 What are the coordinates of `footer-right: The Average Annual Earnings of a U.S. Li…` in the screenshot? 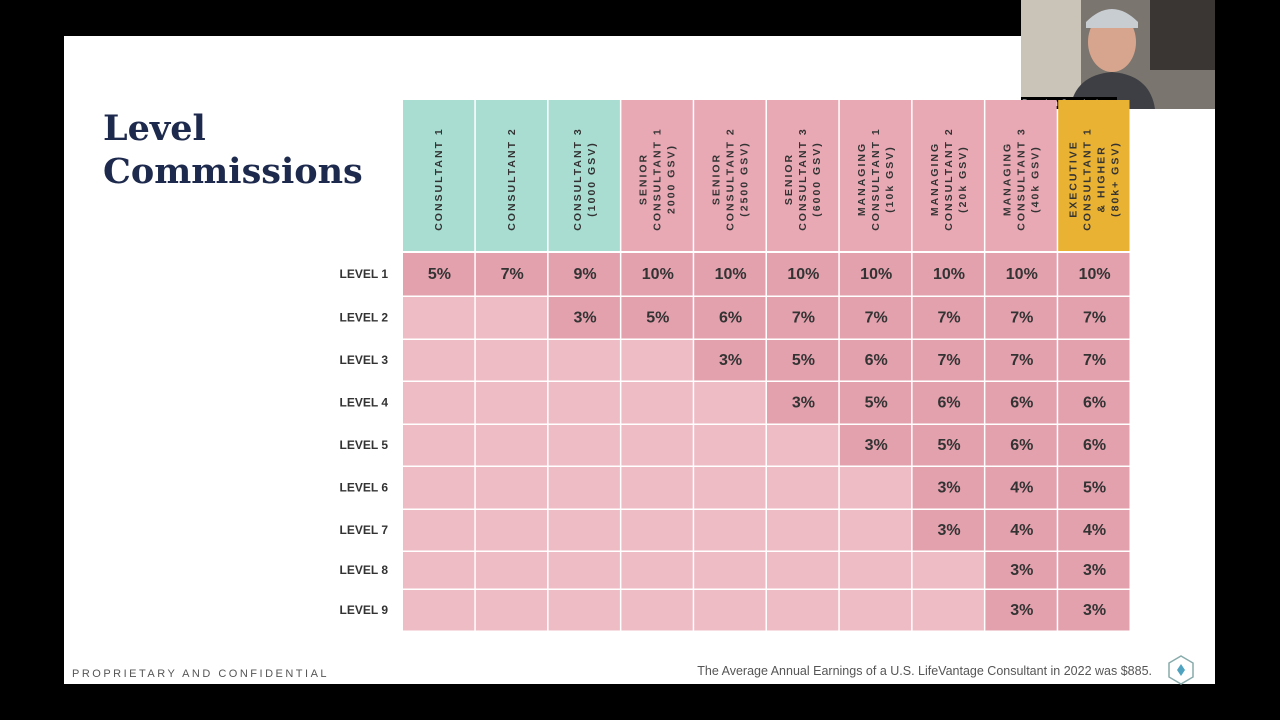 It's located at (924, 671).